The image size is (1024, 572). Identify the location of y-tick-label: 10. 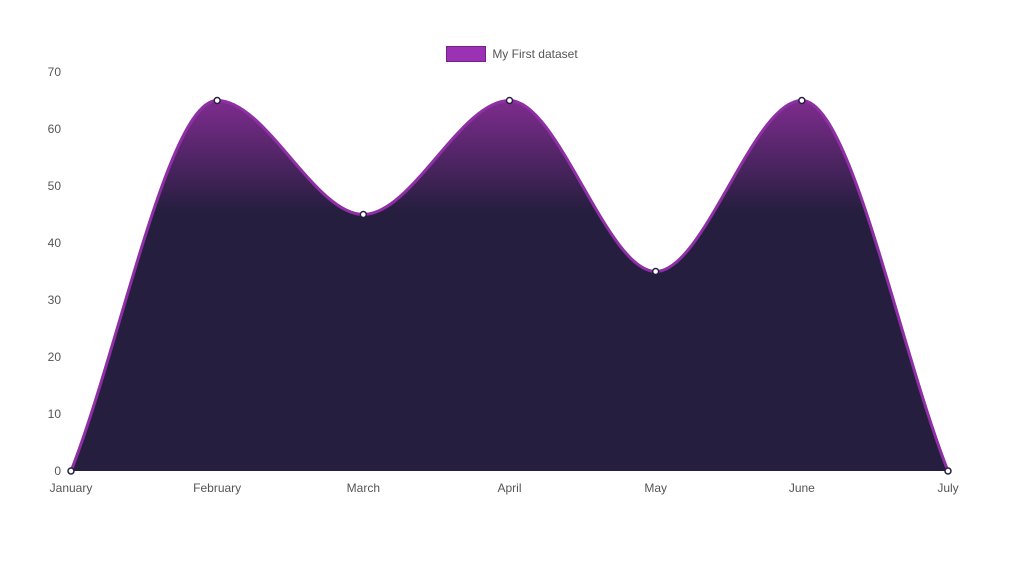
(55, 414).